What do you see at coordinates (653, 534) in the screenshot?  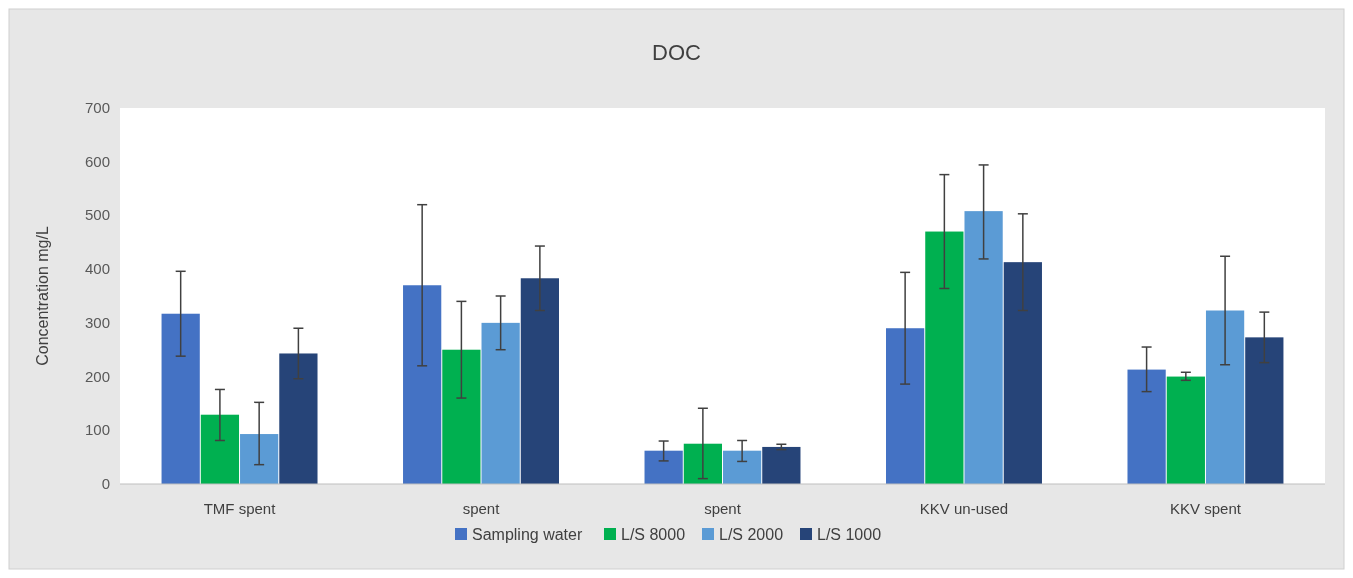 I see `legend-label: L/S 8000` at bounding box center [653, 534].